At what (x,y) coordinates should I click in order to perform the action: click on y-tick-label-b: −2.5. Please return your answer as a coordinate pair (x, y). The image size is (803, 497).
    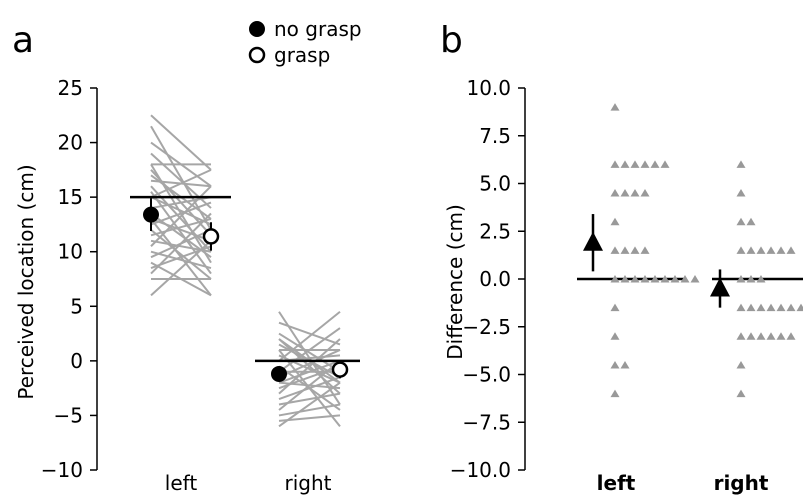
    Looking at the image, I should click on (486, 327).